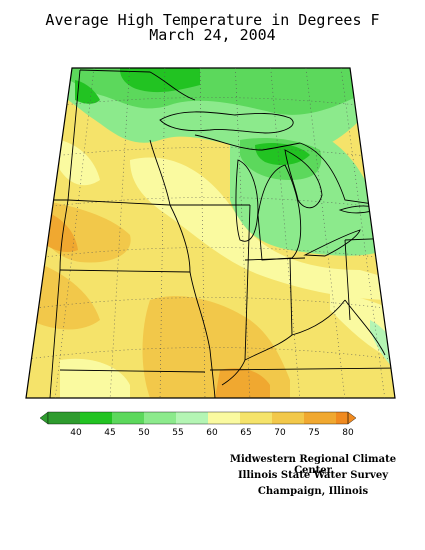 This screenshot has height=550, width=425. I want to click on legend-arrow-high, so click(352, 418).